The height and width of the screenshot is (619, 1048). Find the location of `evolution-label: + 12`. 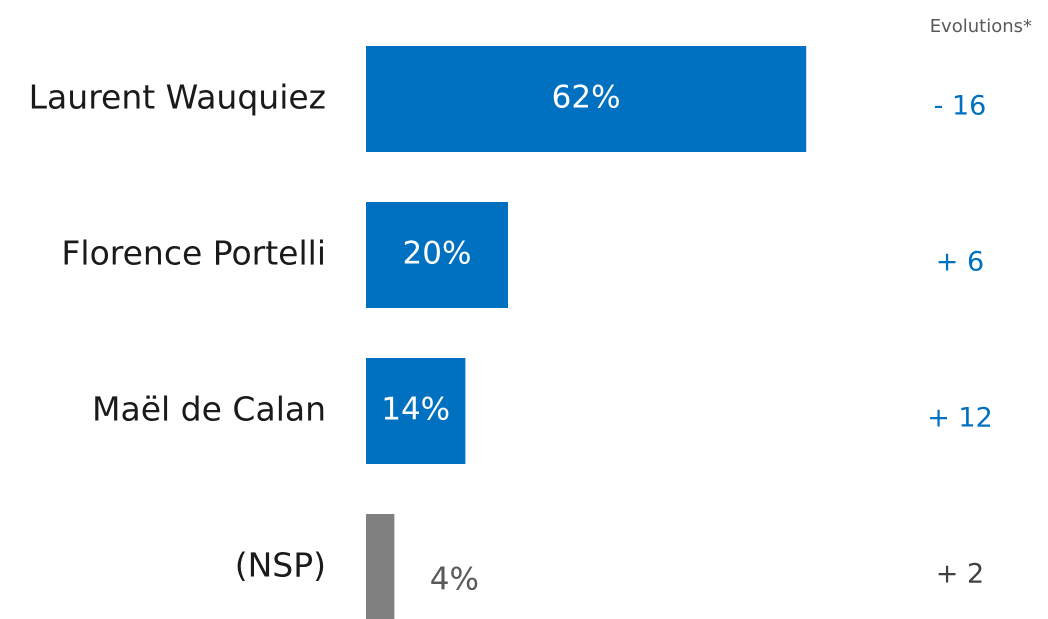

evolution-label: + 12 is located at coordinates (960, 418).